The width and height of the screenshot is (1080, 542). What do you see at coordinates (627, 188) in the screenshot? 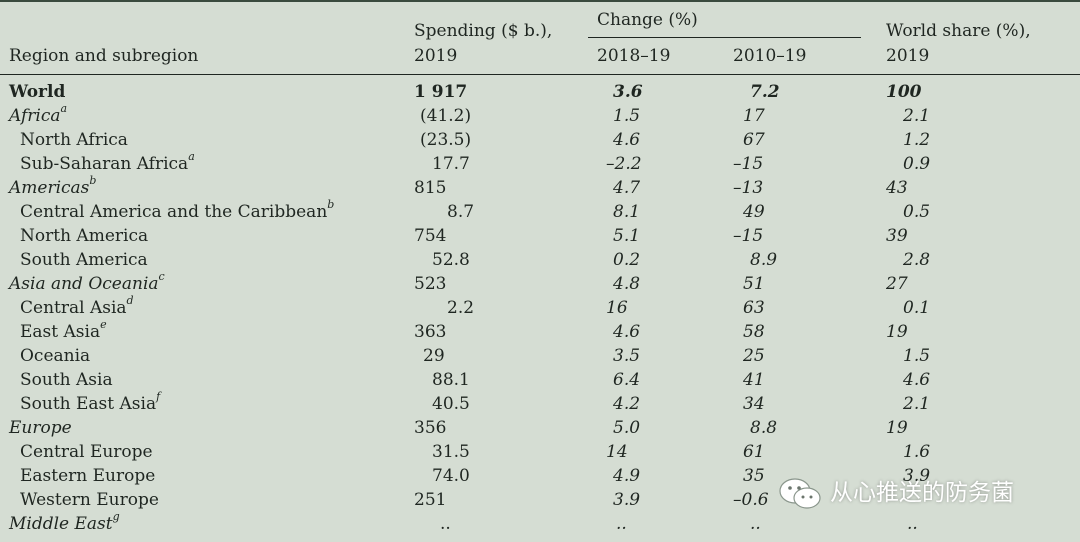
I see `change-2018-19-cell: 4.7` at bounding box center [627, 188].